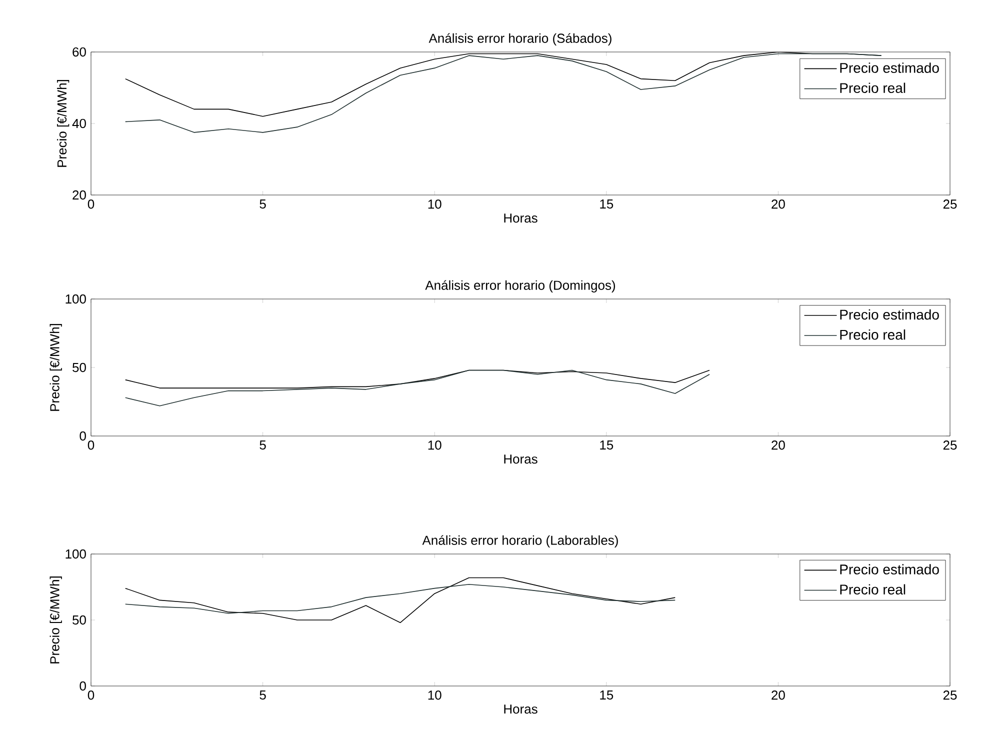 This screenshot has width=982, height=747. Describe the element at coordinates (520, 286) in the screenshot. I see `chart-title: Análisis error horario (Domingos)` at that location.